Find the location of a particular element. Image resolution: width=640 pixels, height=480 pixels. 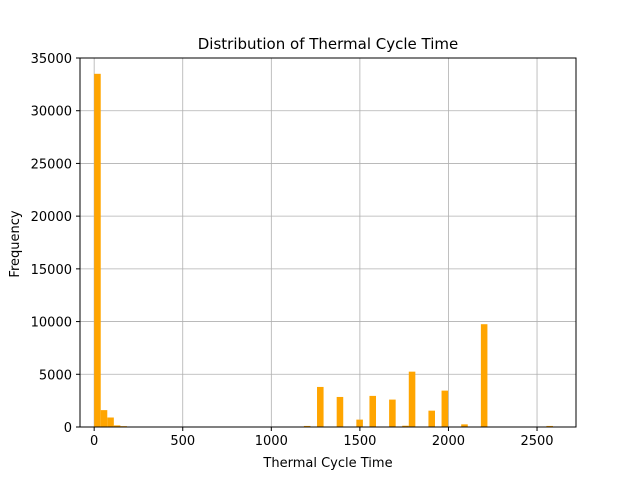

y-axis-label: Frequency is located at coordinates (15, 243).